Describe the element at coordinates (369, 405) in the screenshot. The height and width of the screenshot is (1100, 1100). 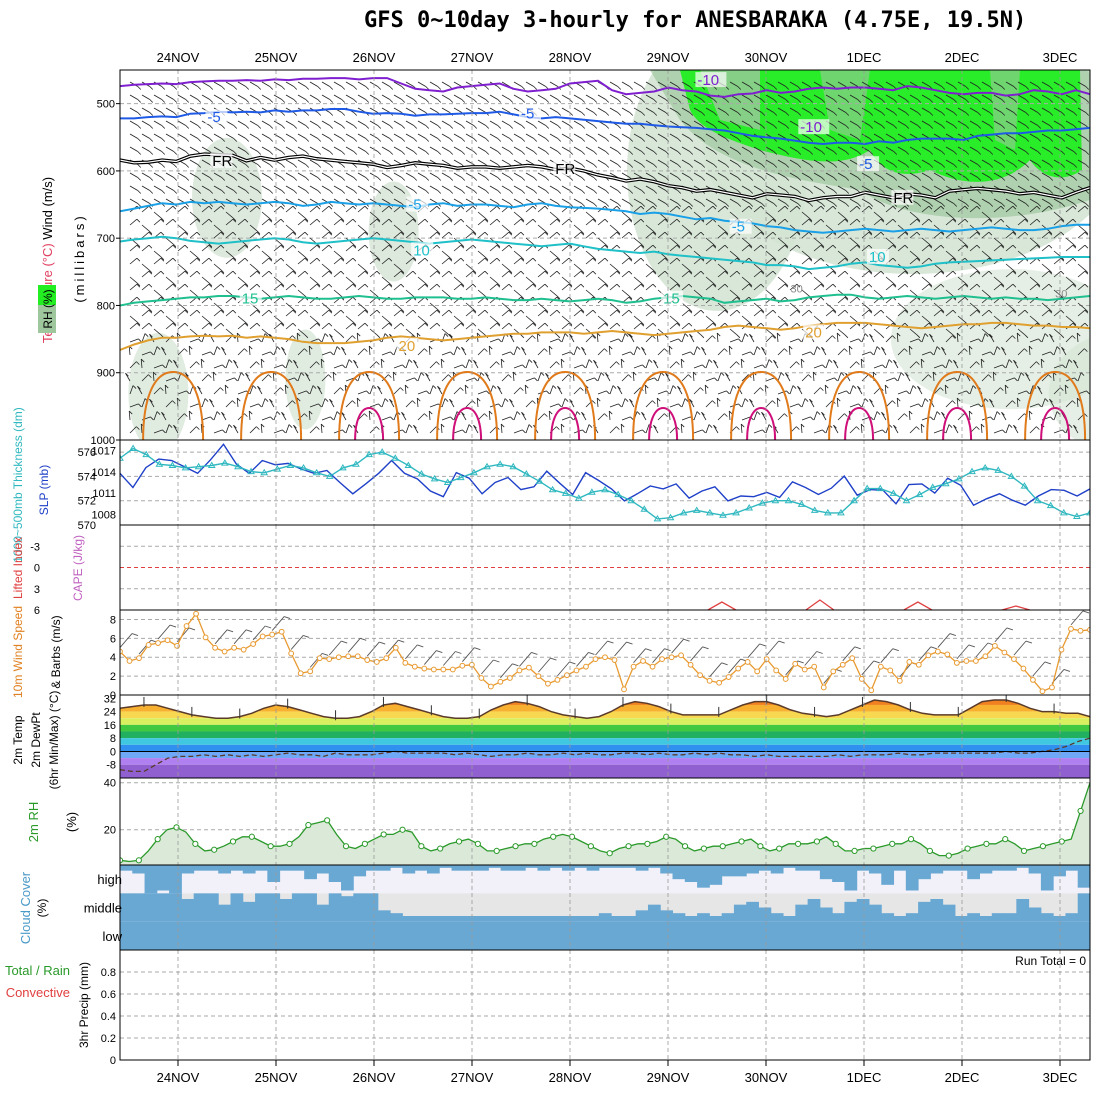
I see `isotherm-line` at that location.